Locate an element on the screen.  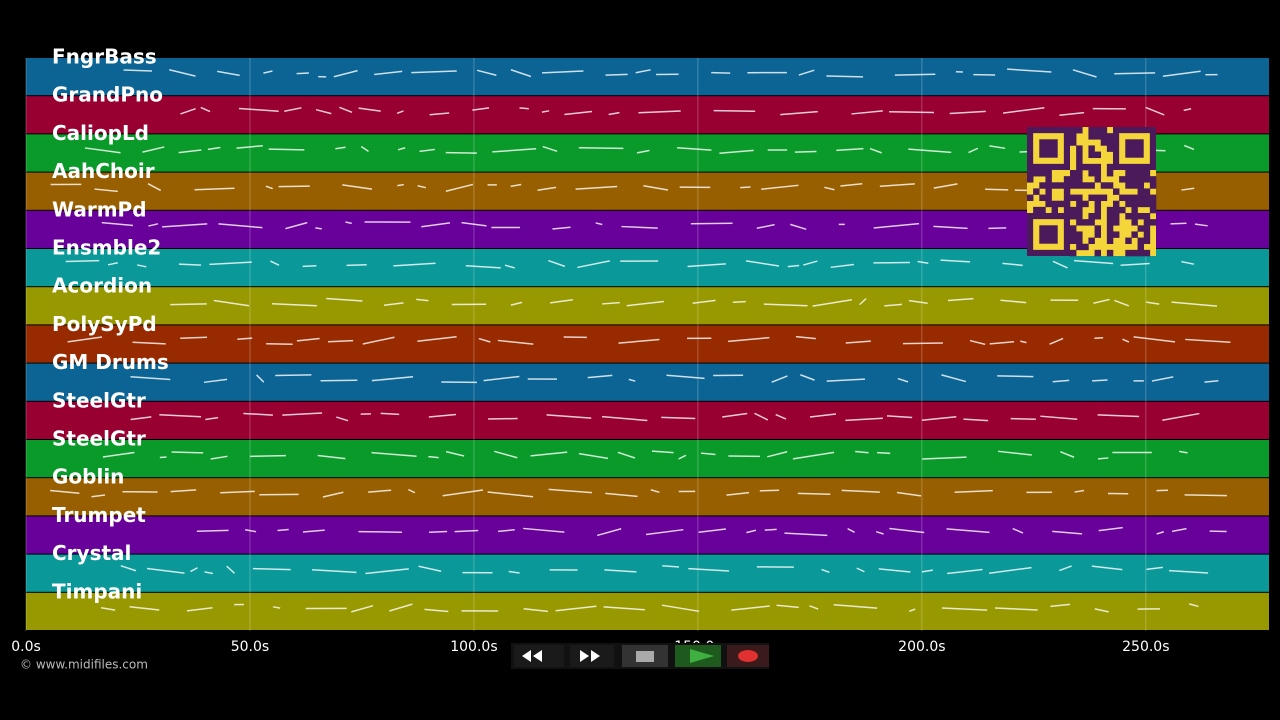
track-band is located at coordinates (647, 420).